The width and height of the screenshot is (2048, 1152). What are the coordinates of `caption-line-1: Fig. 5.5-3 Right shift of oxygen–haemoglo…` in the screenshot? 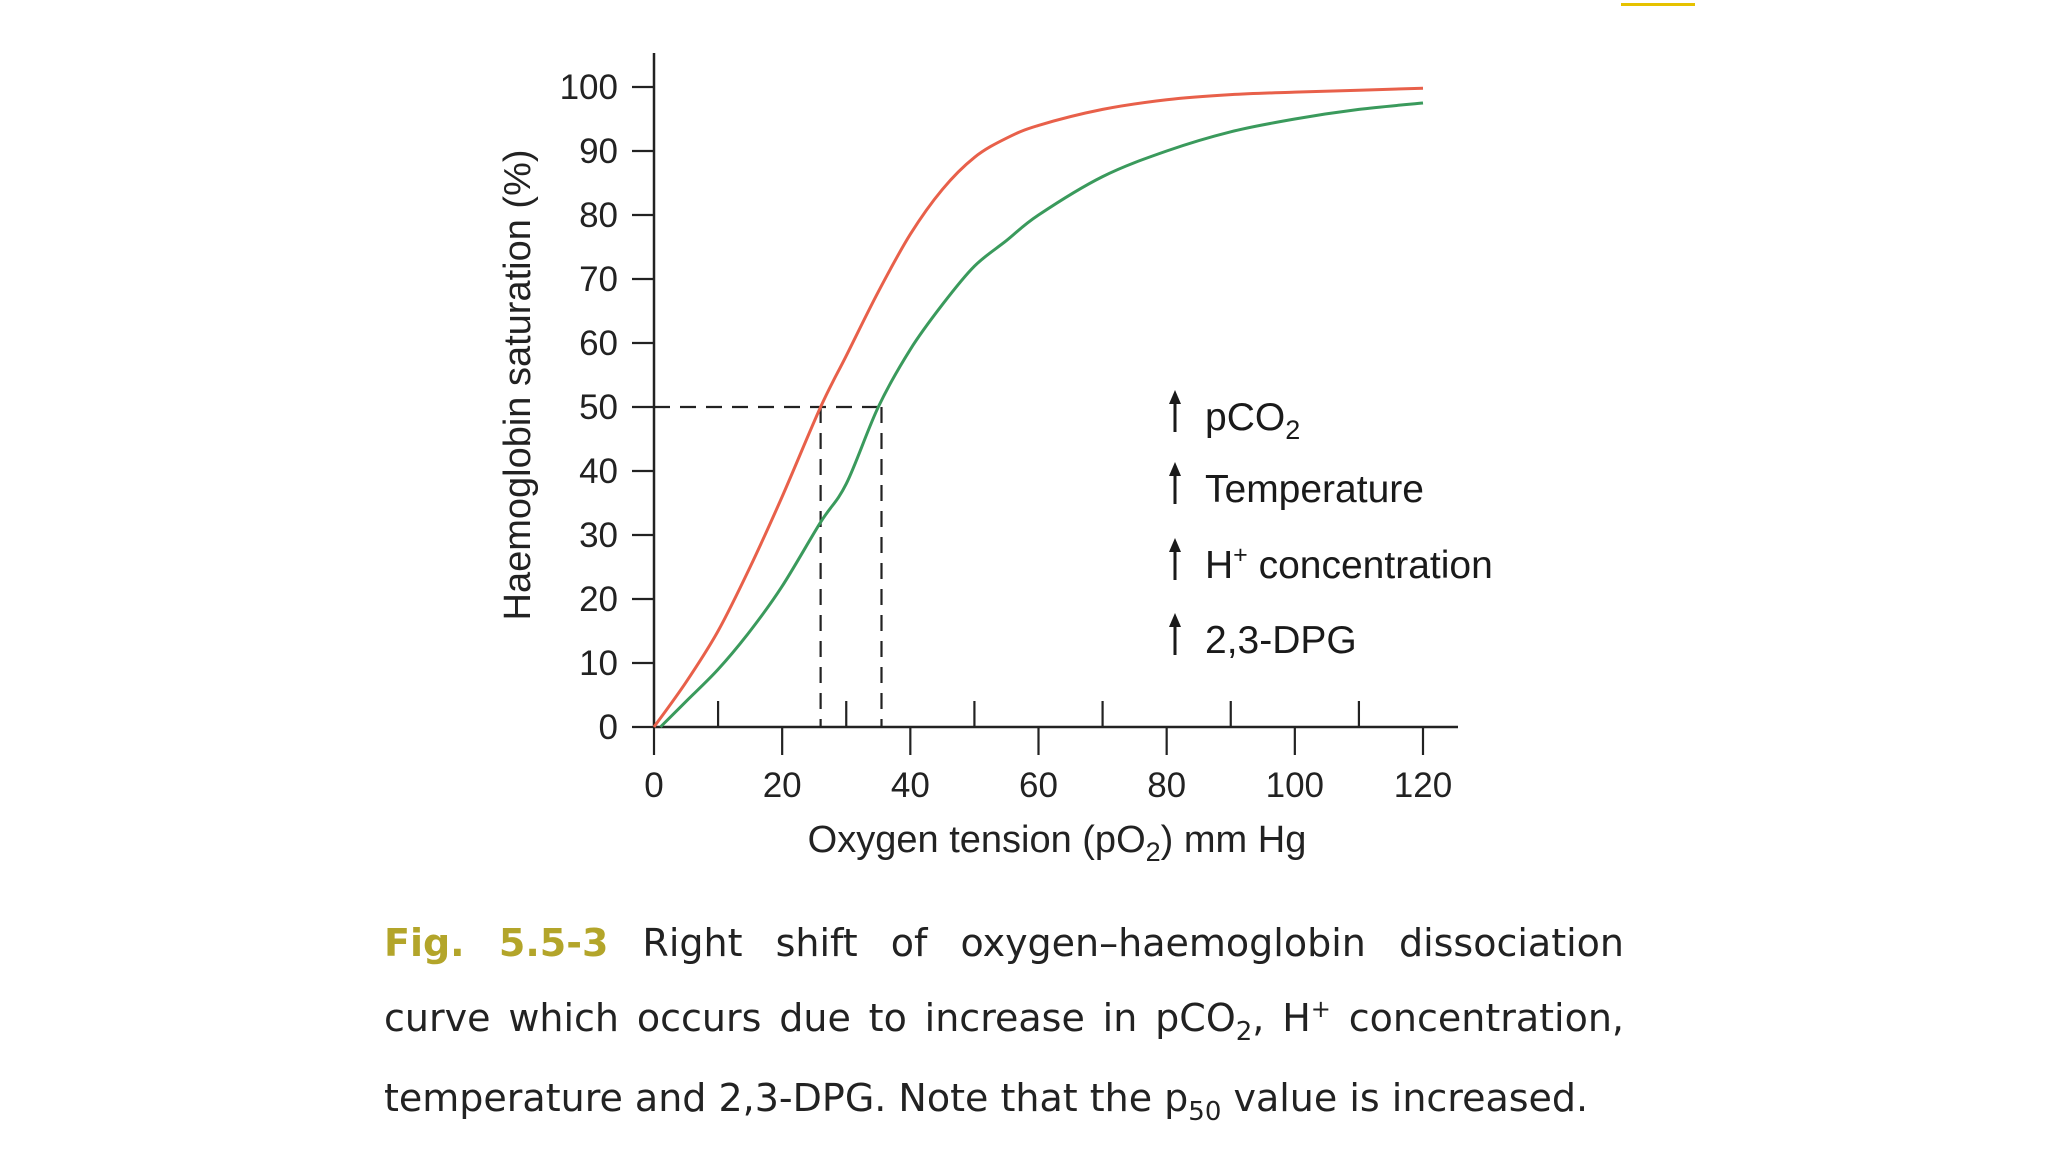 It's located at (1004, 943).